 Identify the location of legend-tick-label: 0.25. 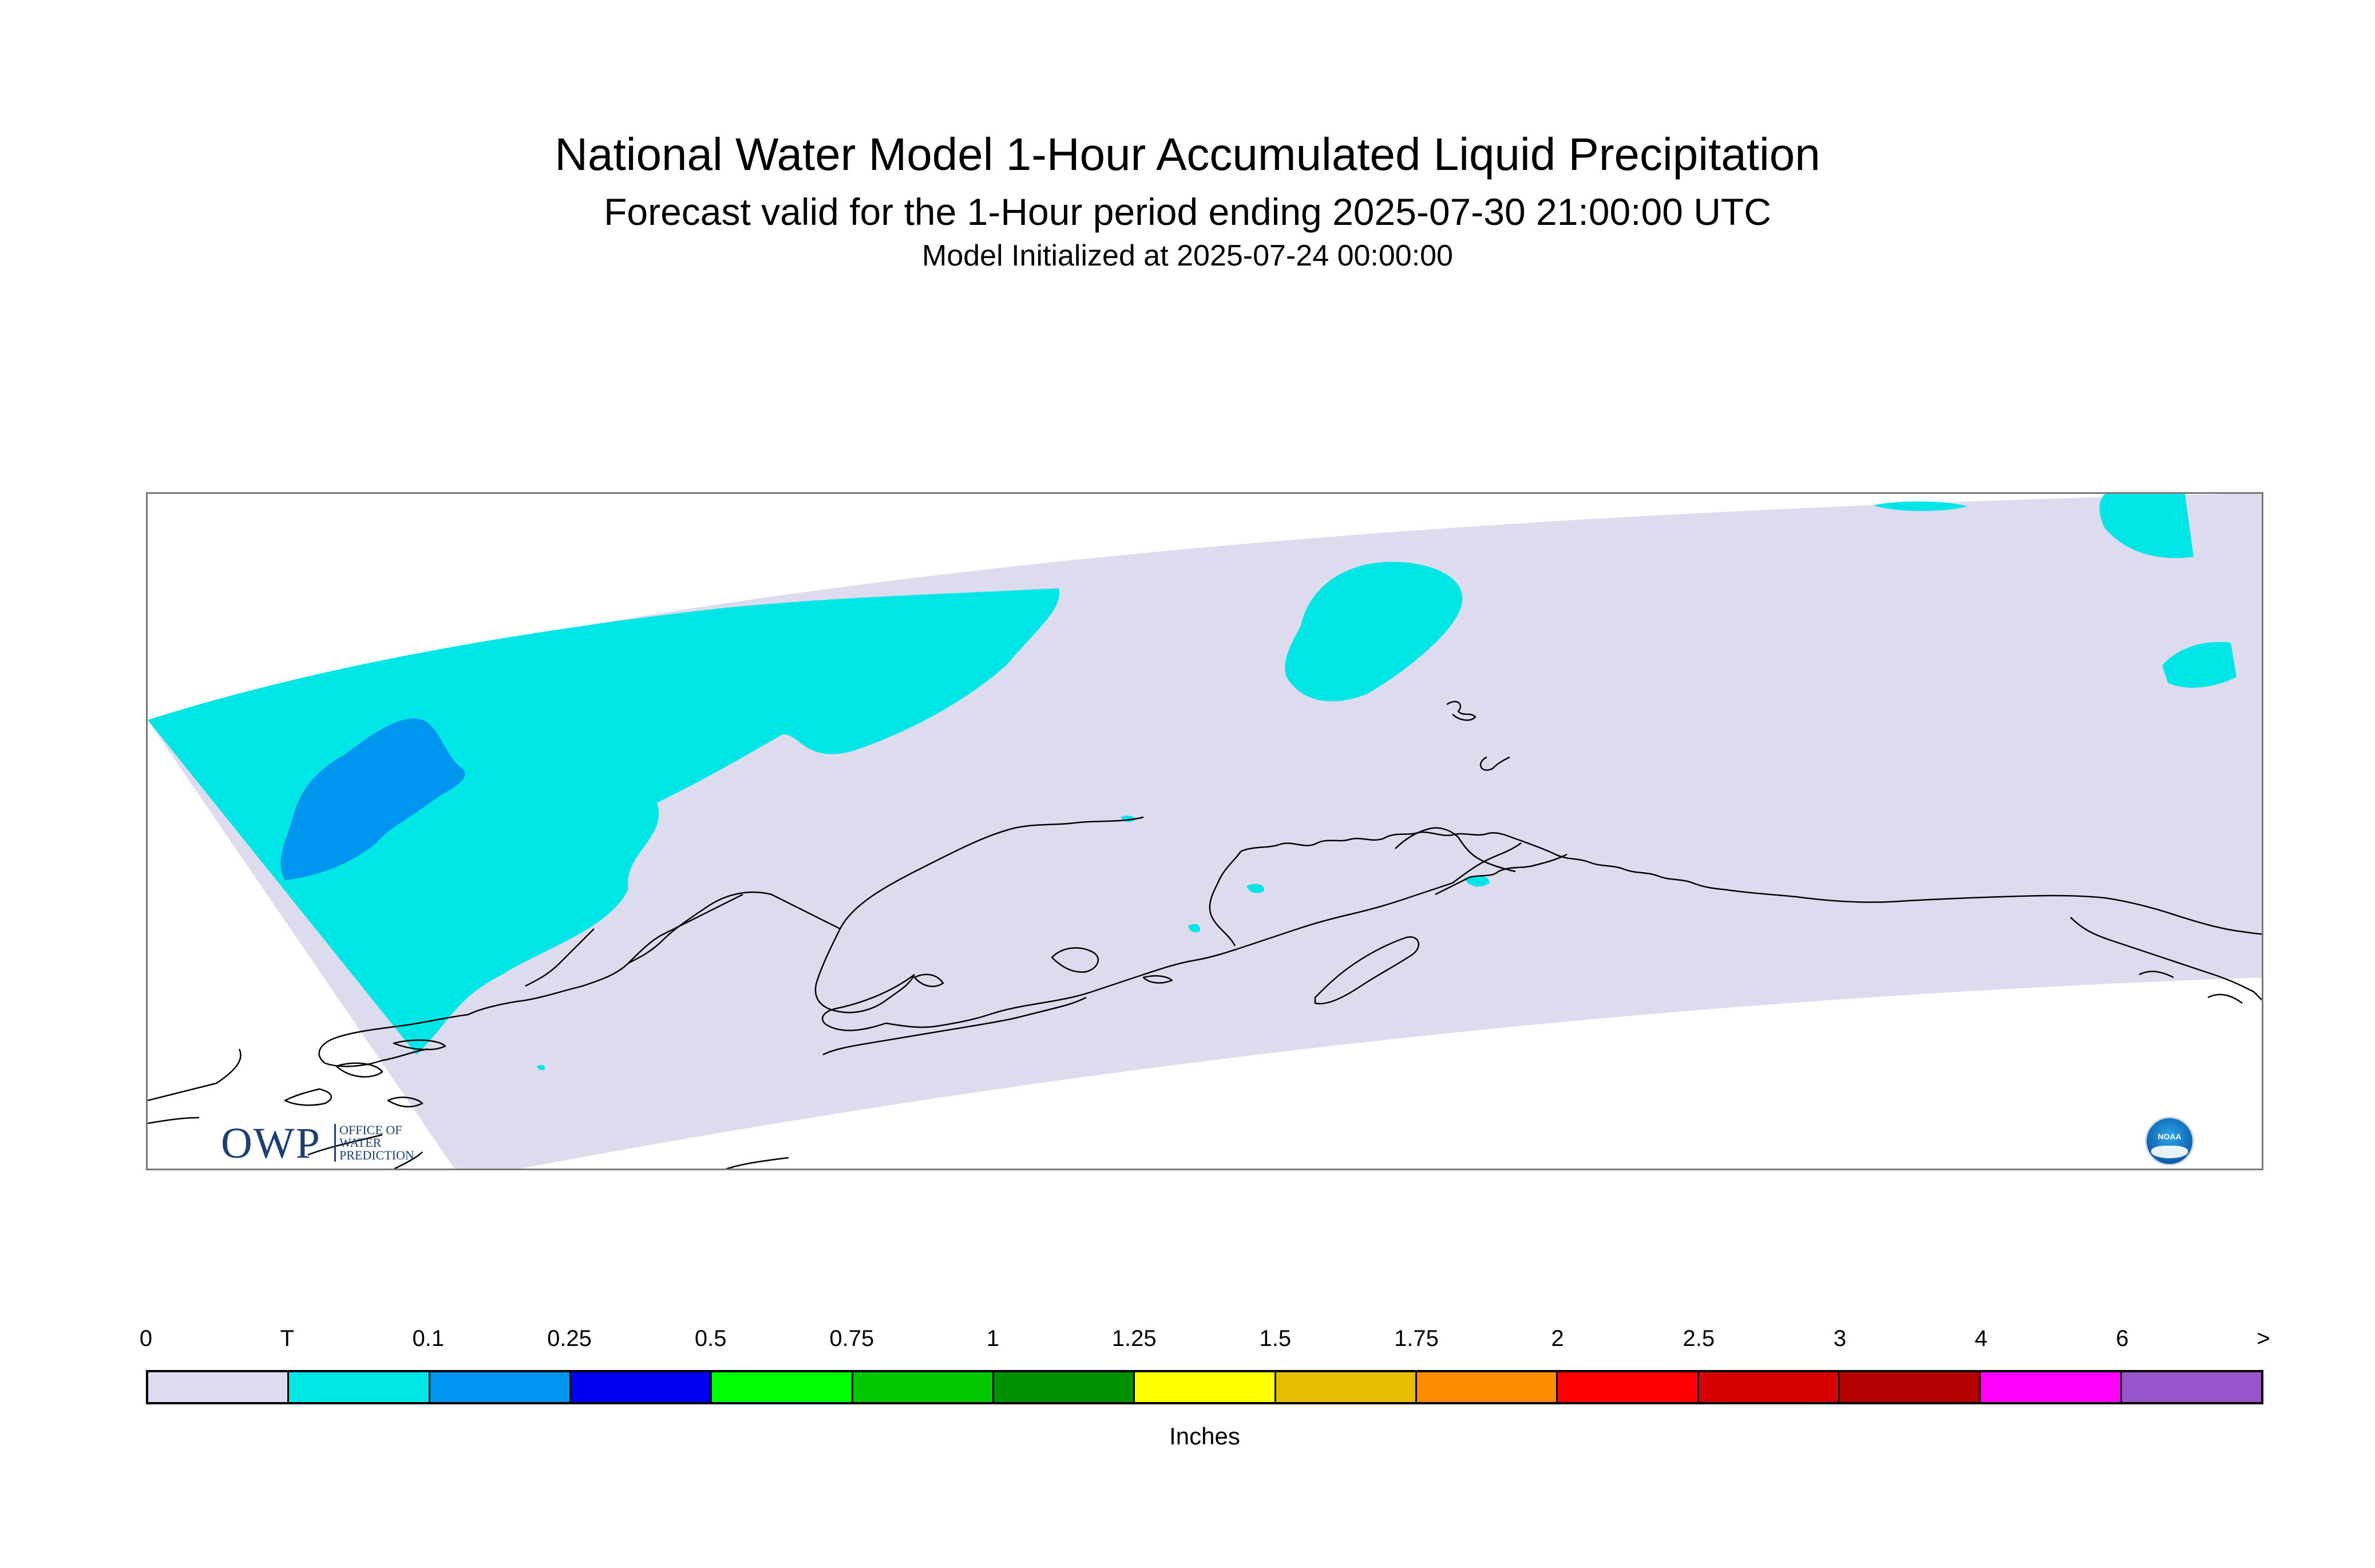
(570, 1338).